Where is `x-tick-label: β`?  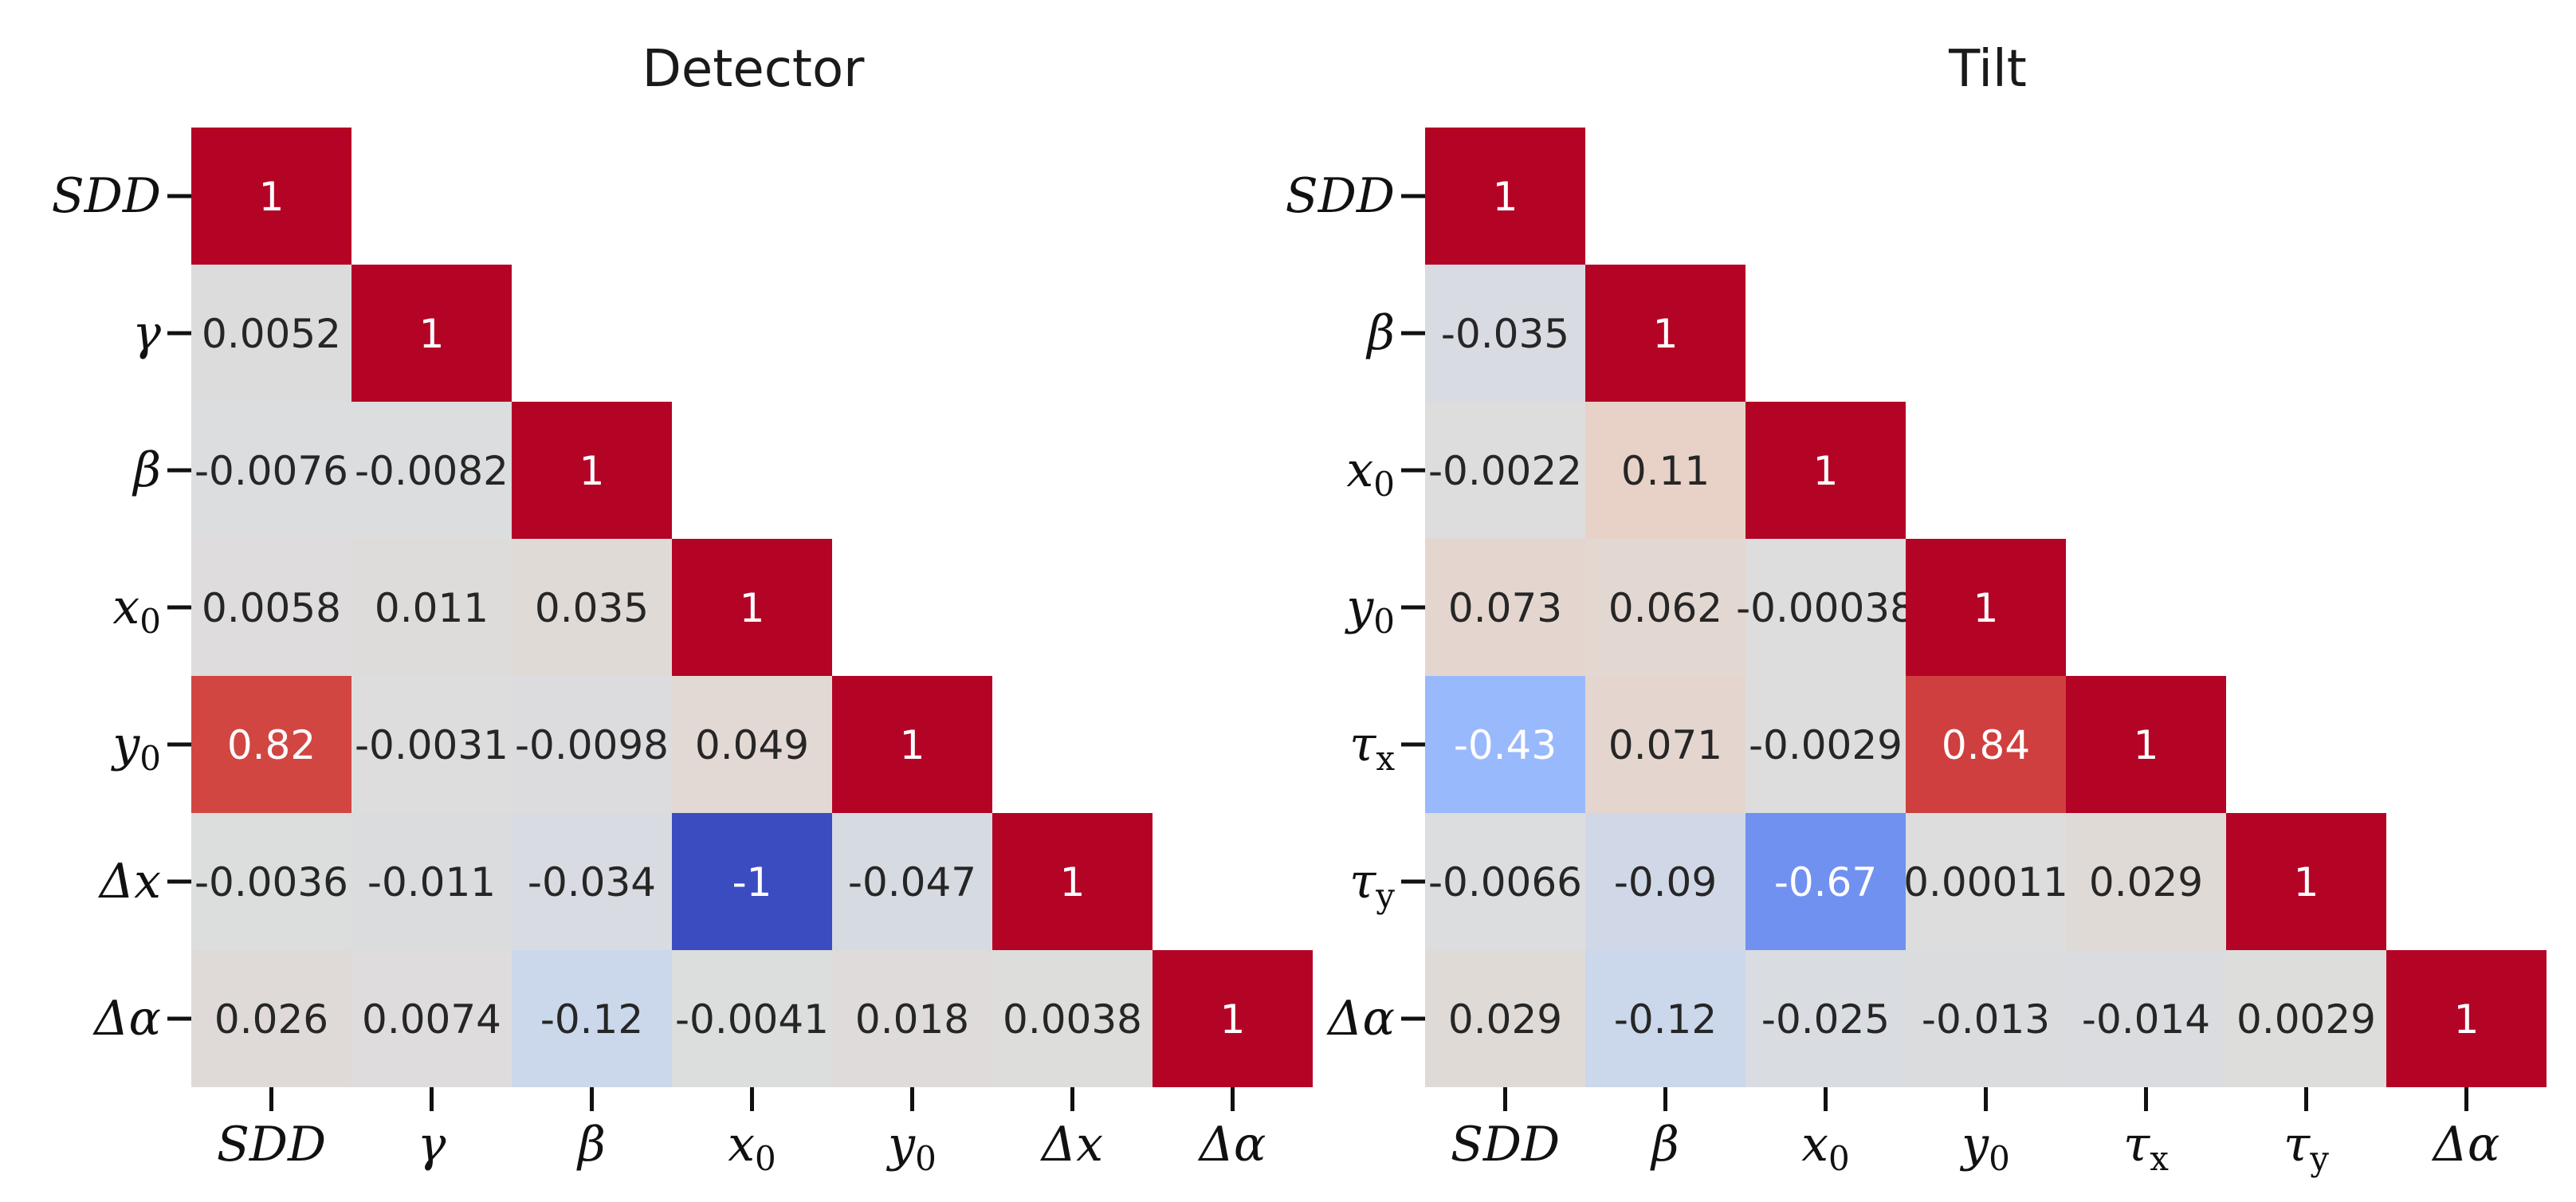 x-tick-label: β is located at coordinates (1664, 1145).